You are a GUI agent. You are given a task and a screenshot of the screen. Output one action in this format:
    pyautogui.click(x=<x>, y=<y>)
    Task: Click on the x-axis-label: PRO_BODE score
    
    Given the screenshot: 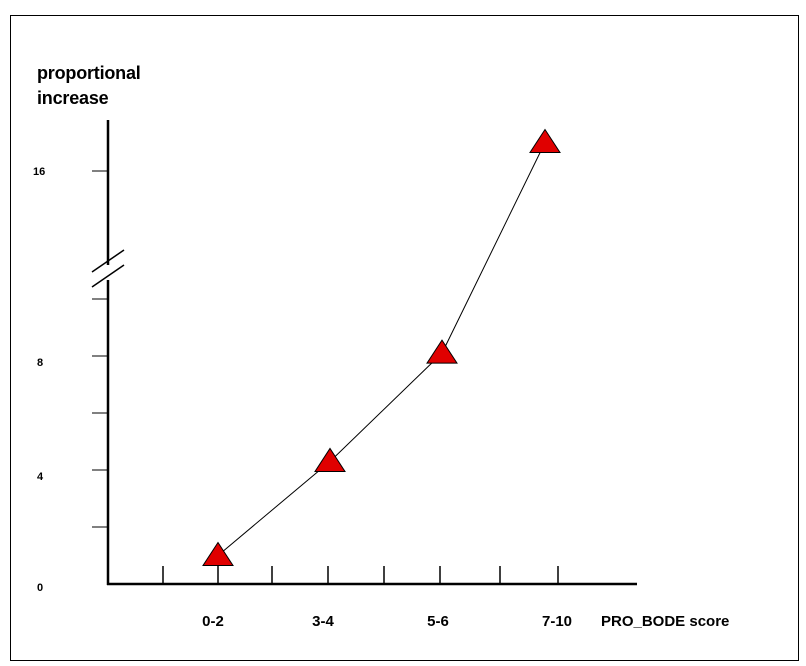 What is the action you would take?
    pyautogui.click(x=665, y=621)
    